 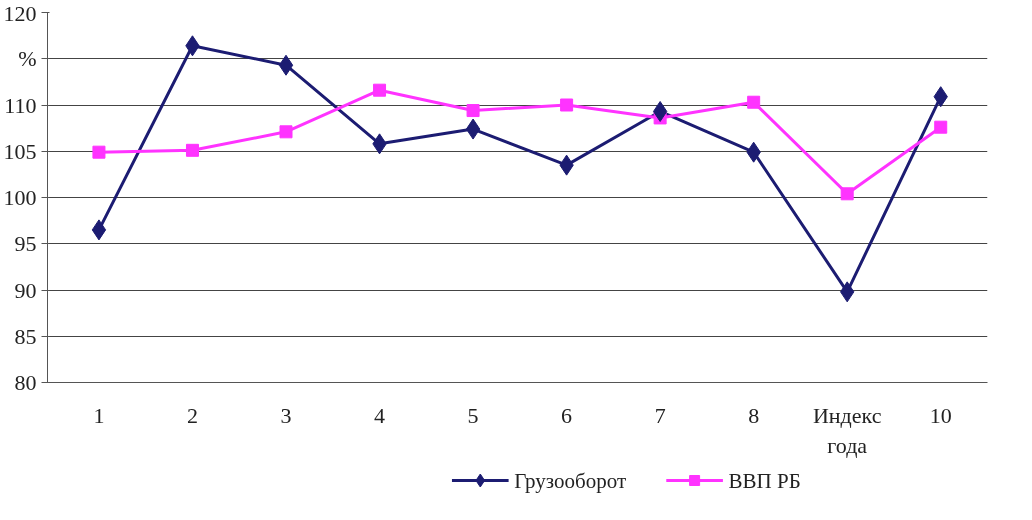 What do you see at coordinates (473, 415) in the screenshot?
I see `x-tick-label: 5` at bounding box center [473, 415].